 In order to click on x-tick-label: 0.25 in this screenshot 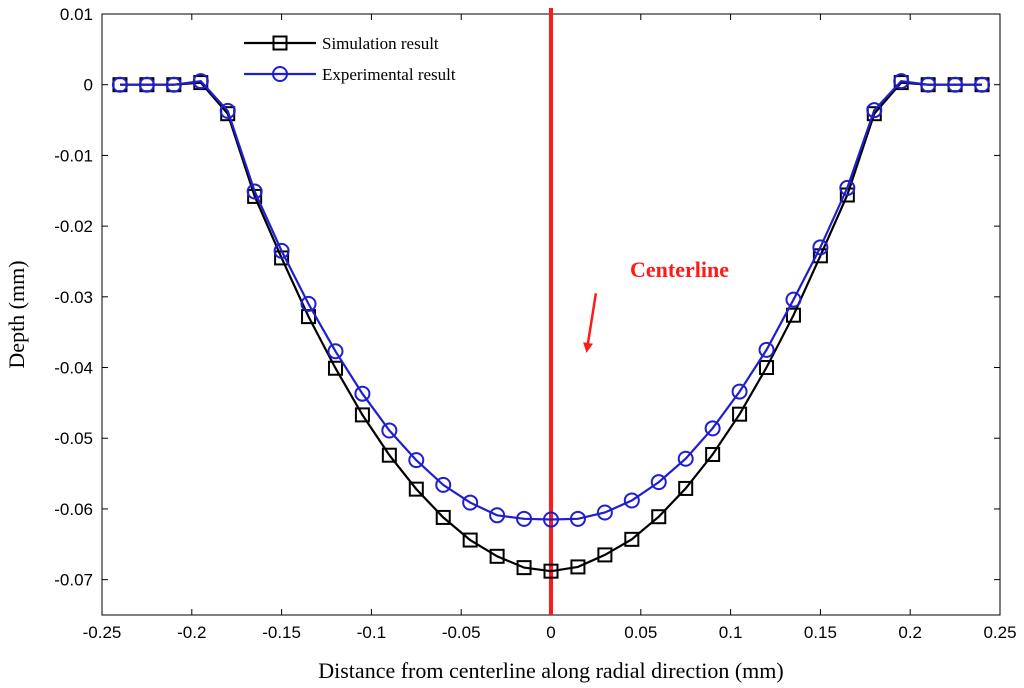, I will do `click(999, 632)`.